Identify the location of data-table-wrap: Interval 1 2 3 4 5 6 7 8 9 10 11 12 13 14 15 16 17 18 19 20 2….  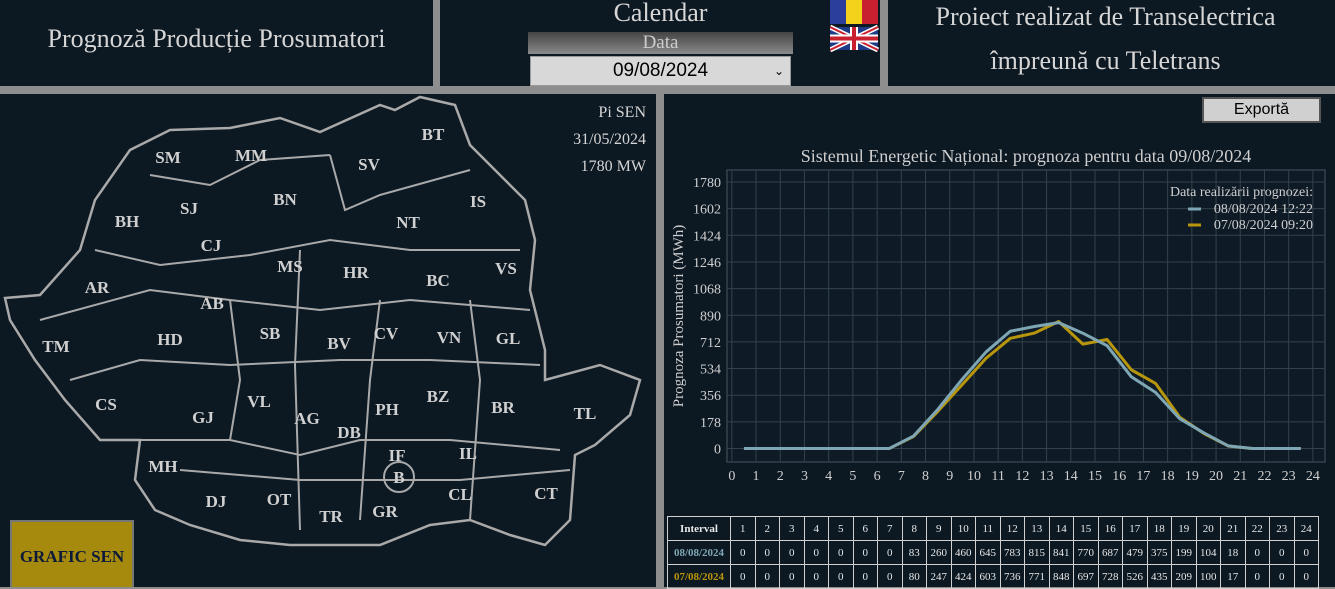
(993, 552).